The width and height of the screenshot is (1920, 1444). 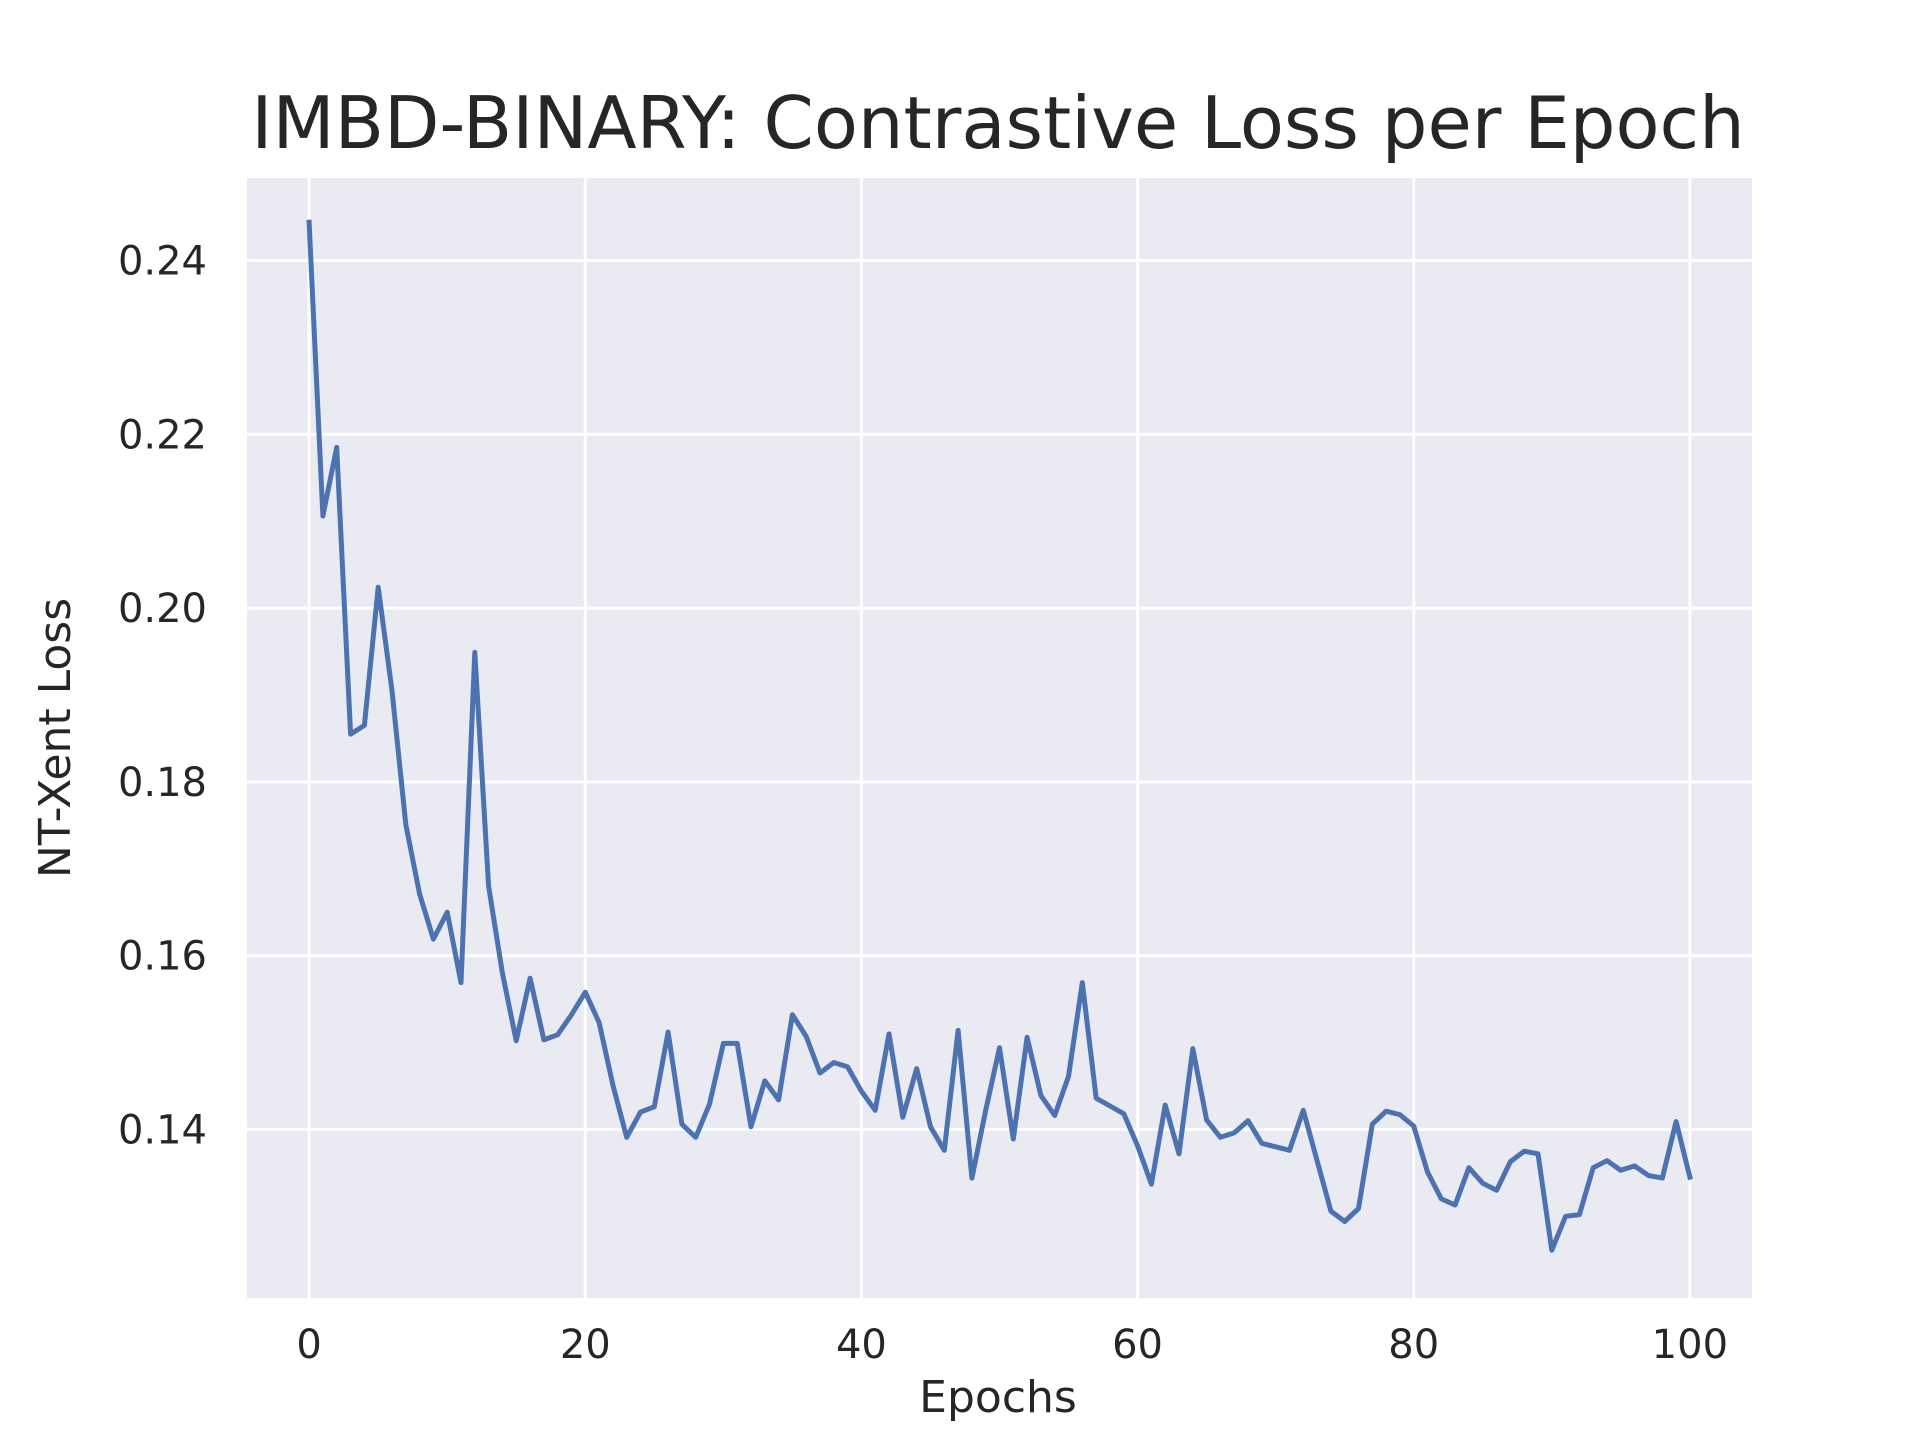 I want to click on y-tick-label: 0.16, so click(x=162, y=957).